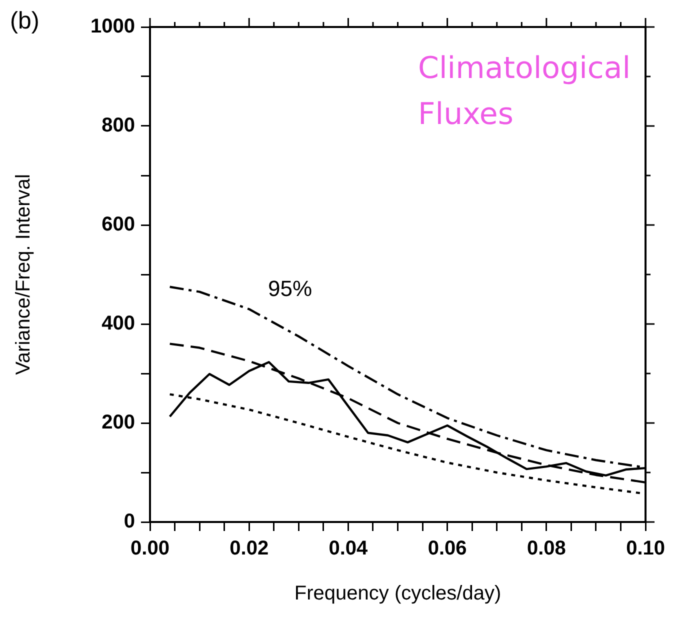  What do you see at coordinates (546, 549) in the screenshot?
I see `x-tick-label: 0.08` at bounding box center [546, 549].